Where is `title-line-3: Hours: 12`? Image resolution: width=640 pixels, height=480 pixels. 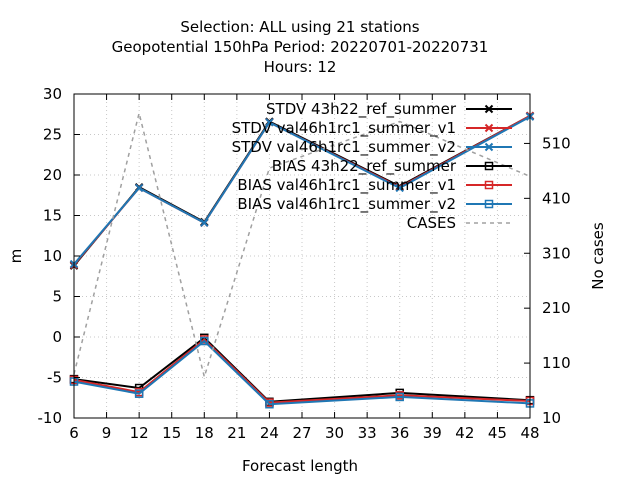
title-line-3: Hours: 12 is located at coordinates (300, 67).